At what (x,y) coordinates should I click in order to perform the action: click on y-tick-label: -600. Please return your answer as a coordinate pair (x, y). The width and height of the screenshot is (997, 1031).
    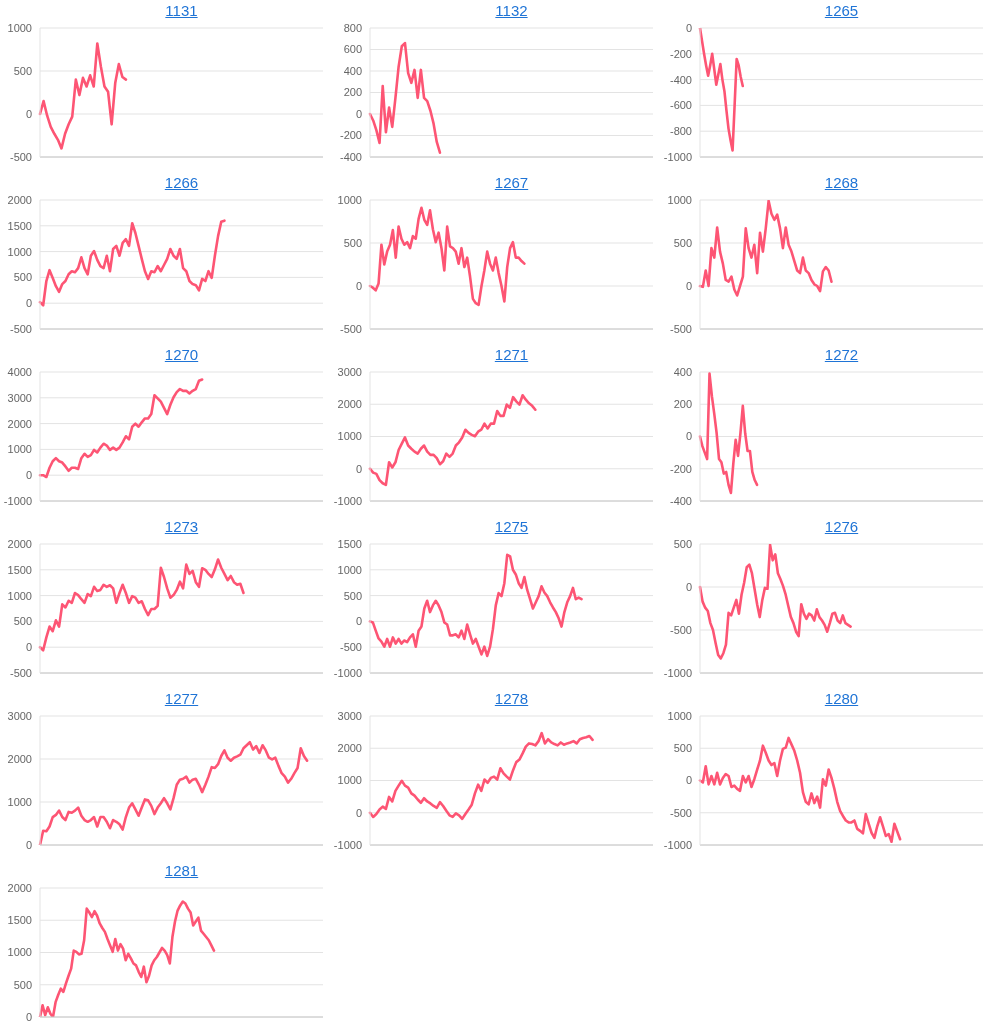
    Looking at the image, I should click on (680, 105).